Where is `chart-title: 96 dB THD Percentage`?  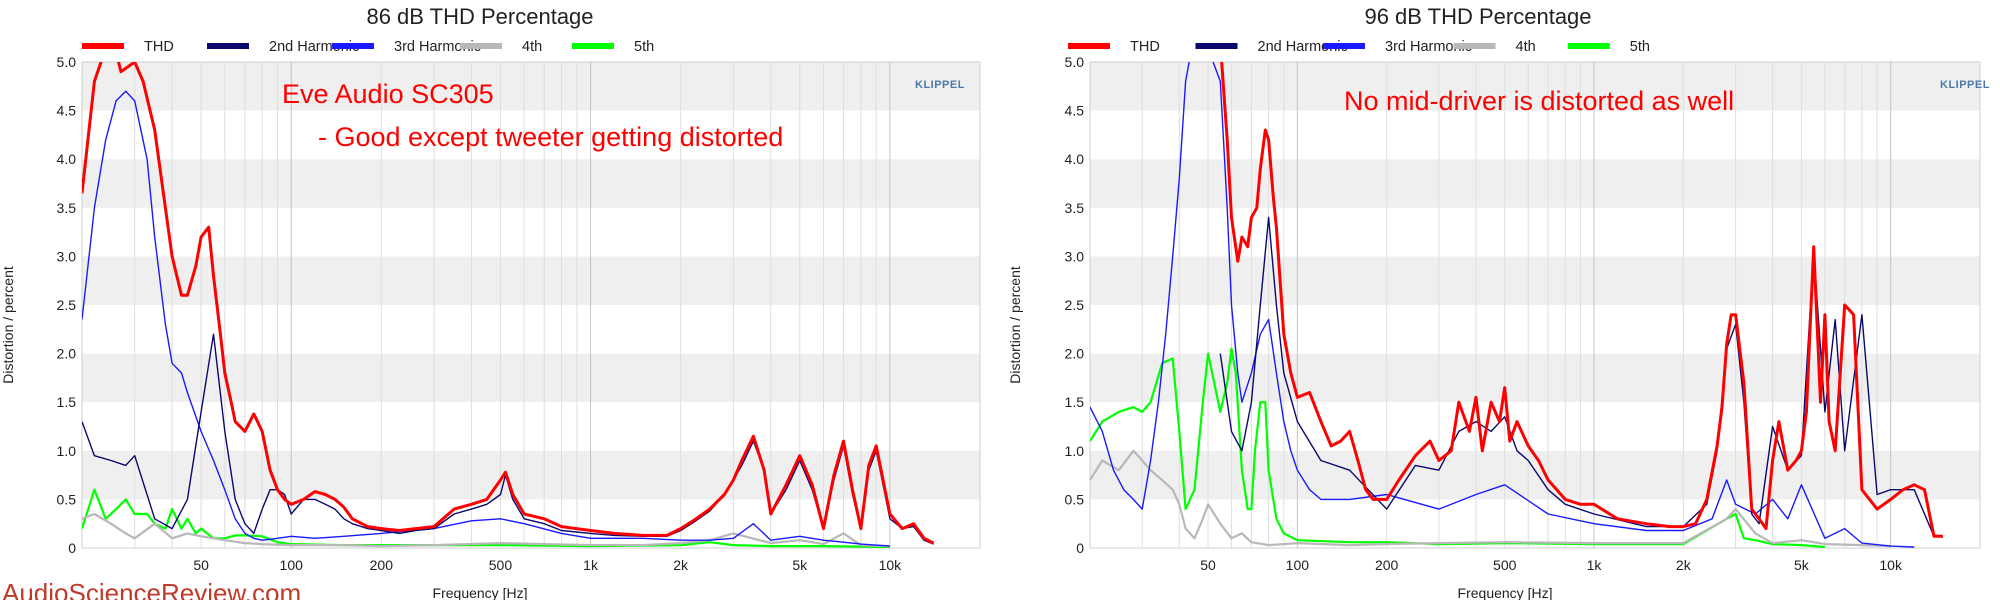
chart-title: 96 dB THD Percentage is located at coordinates (1477, 16).